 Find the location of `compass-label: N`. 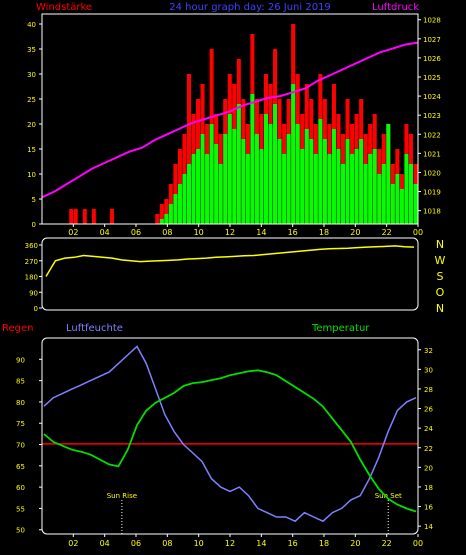

compass-label: N is located at coordinates (440, 308).